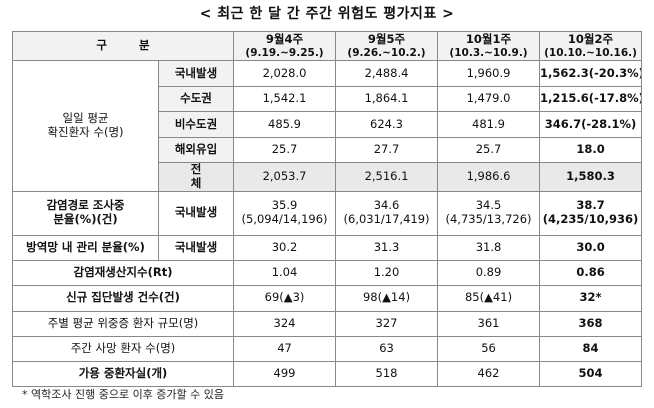 The image size is (654, 408). Describe the element at coordinates (489, 323) in the screenshot. I see `severe-value: 361` at that location.